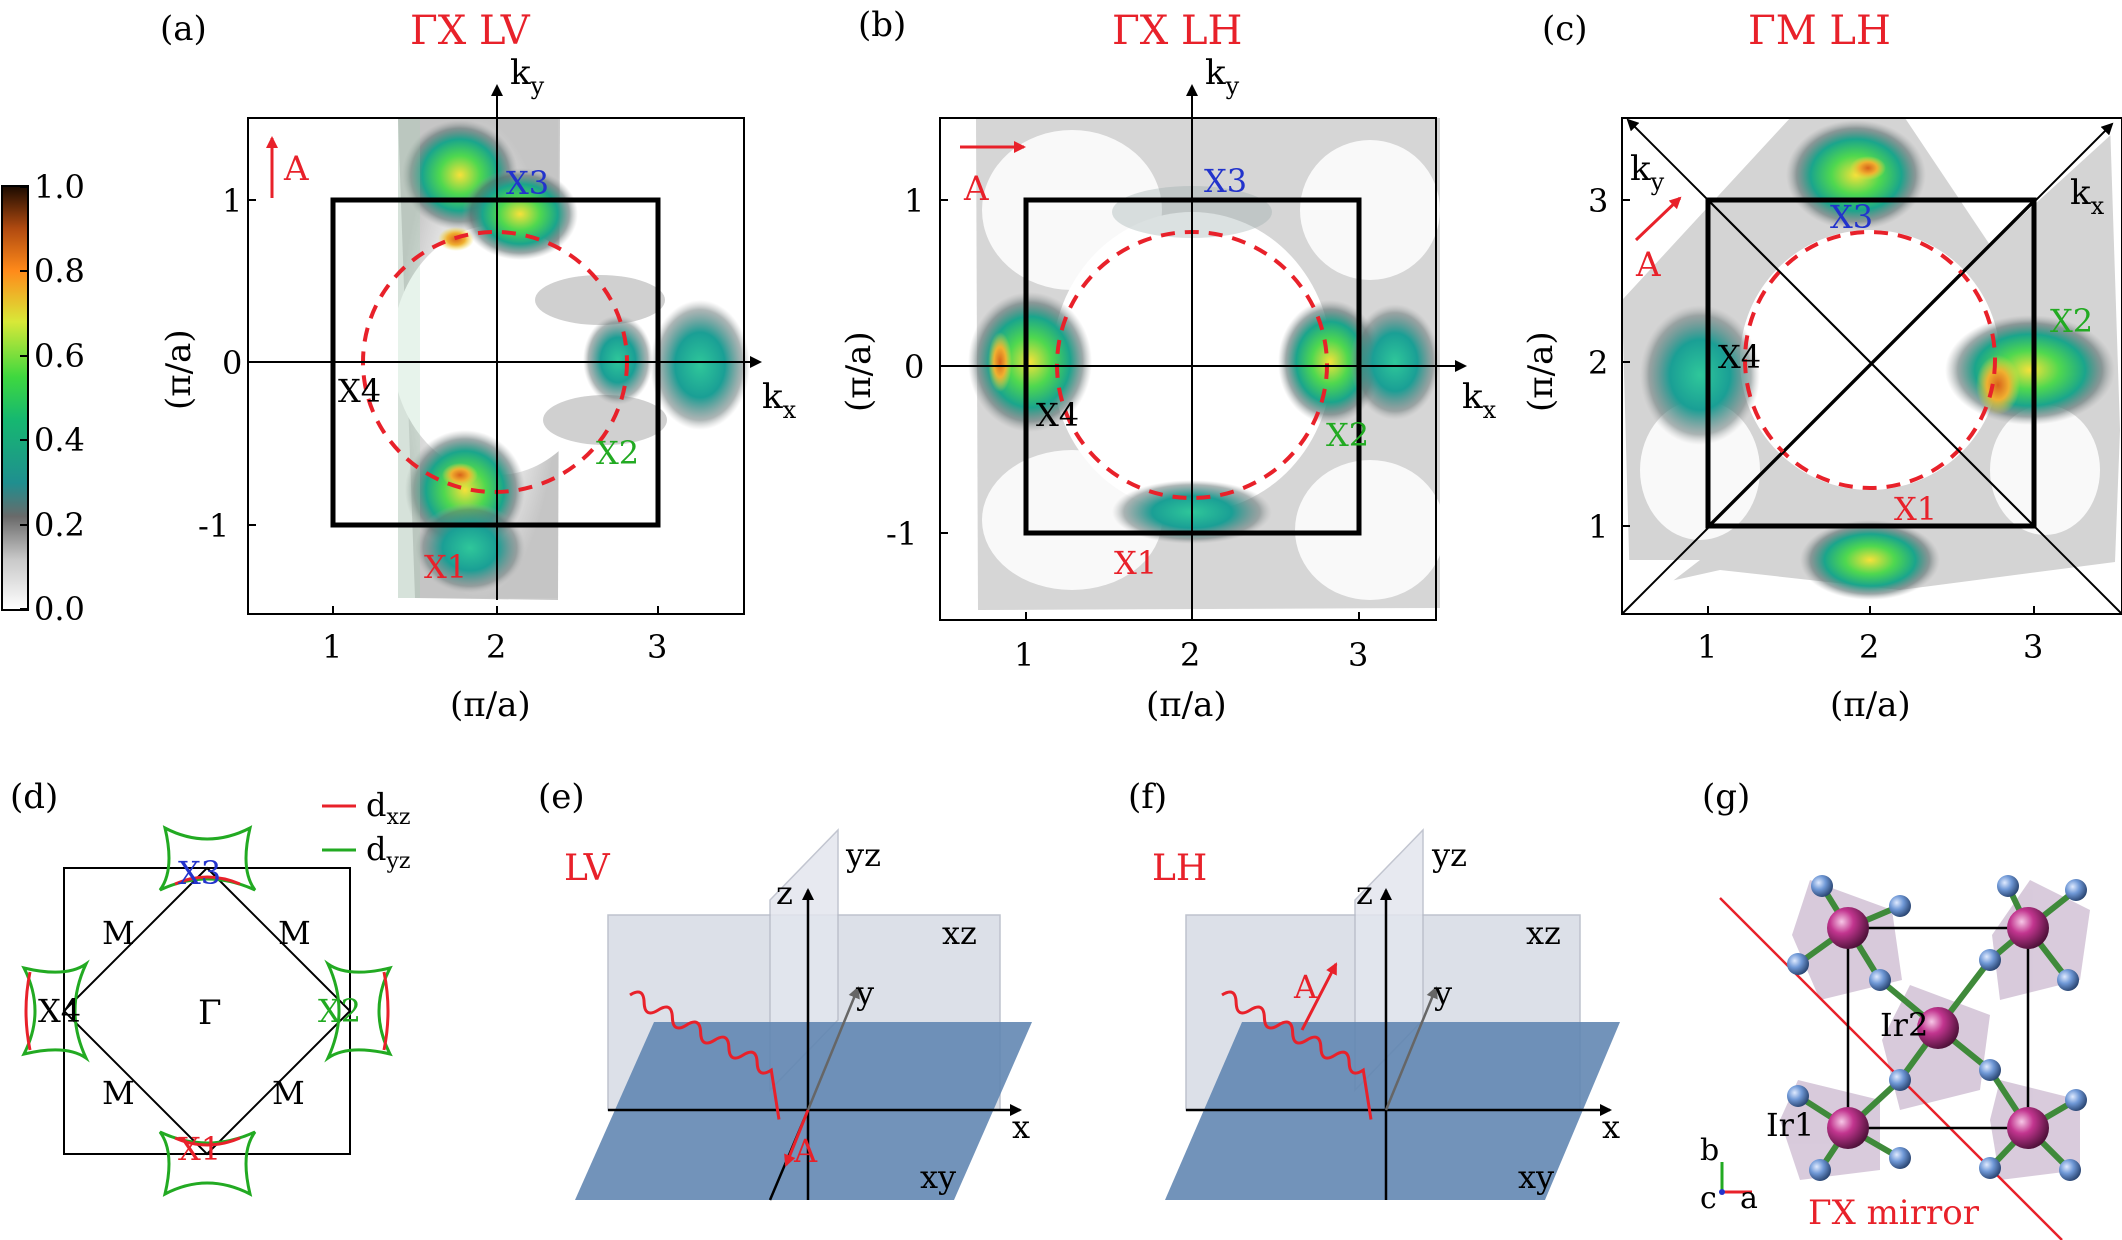 The image size is (2122, 1240). I want to click on iridium-atoms, so click(1938, 1028).